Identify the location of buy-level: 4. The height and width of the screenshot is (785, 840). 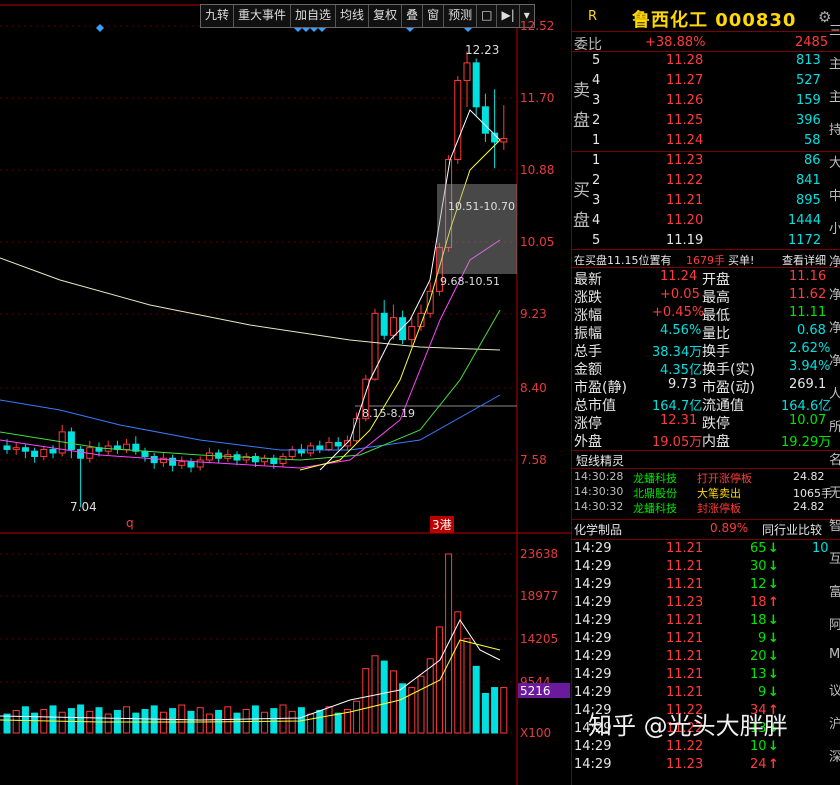
(596, 220).